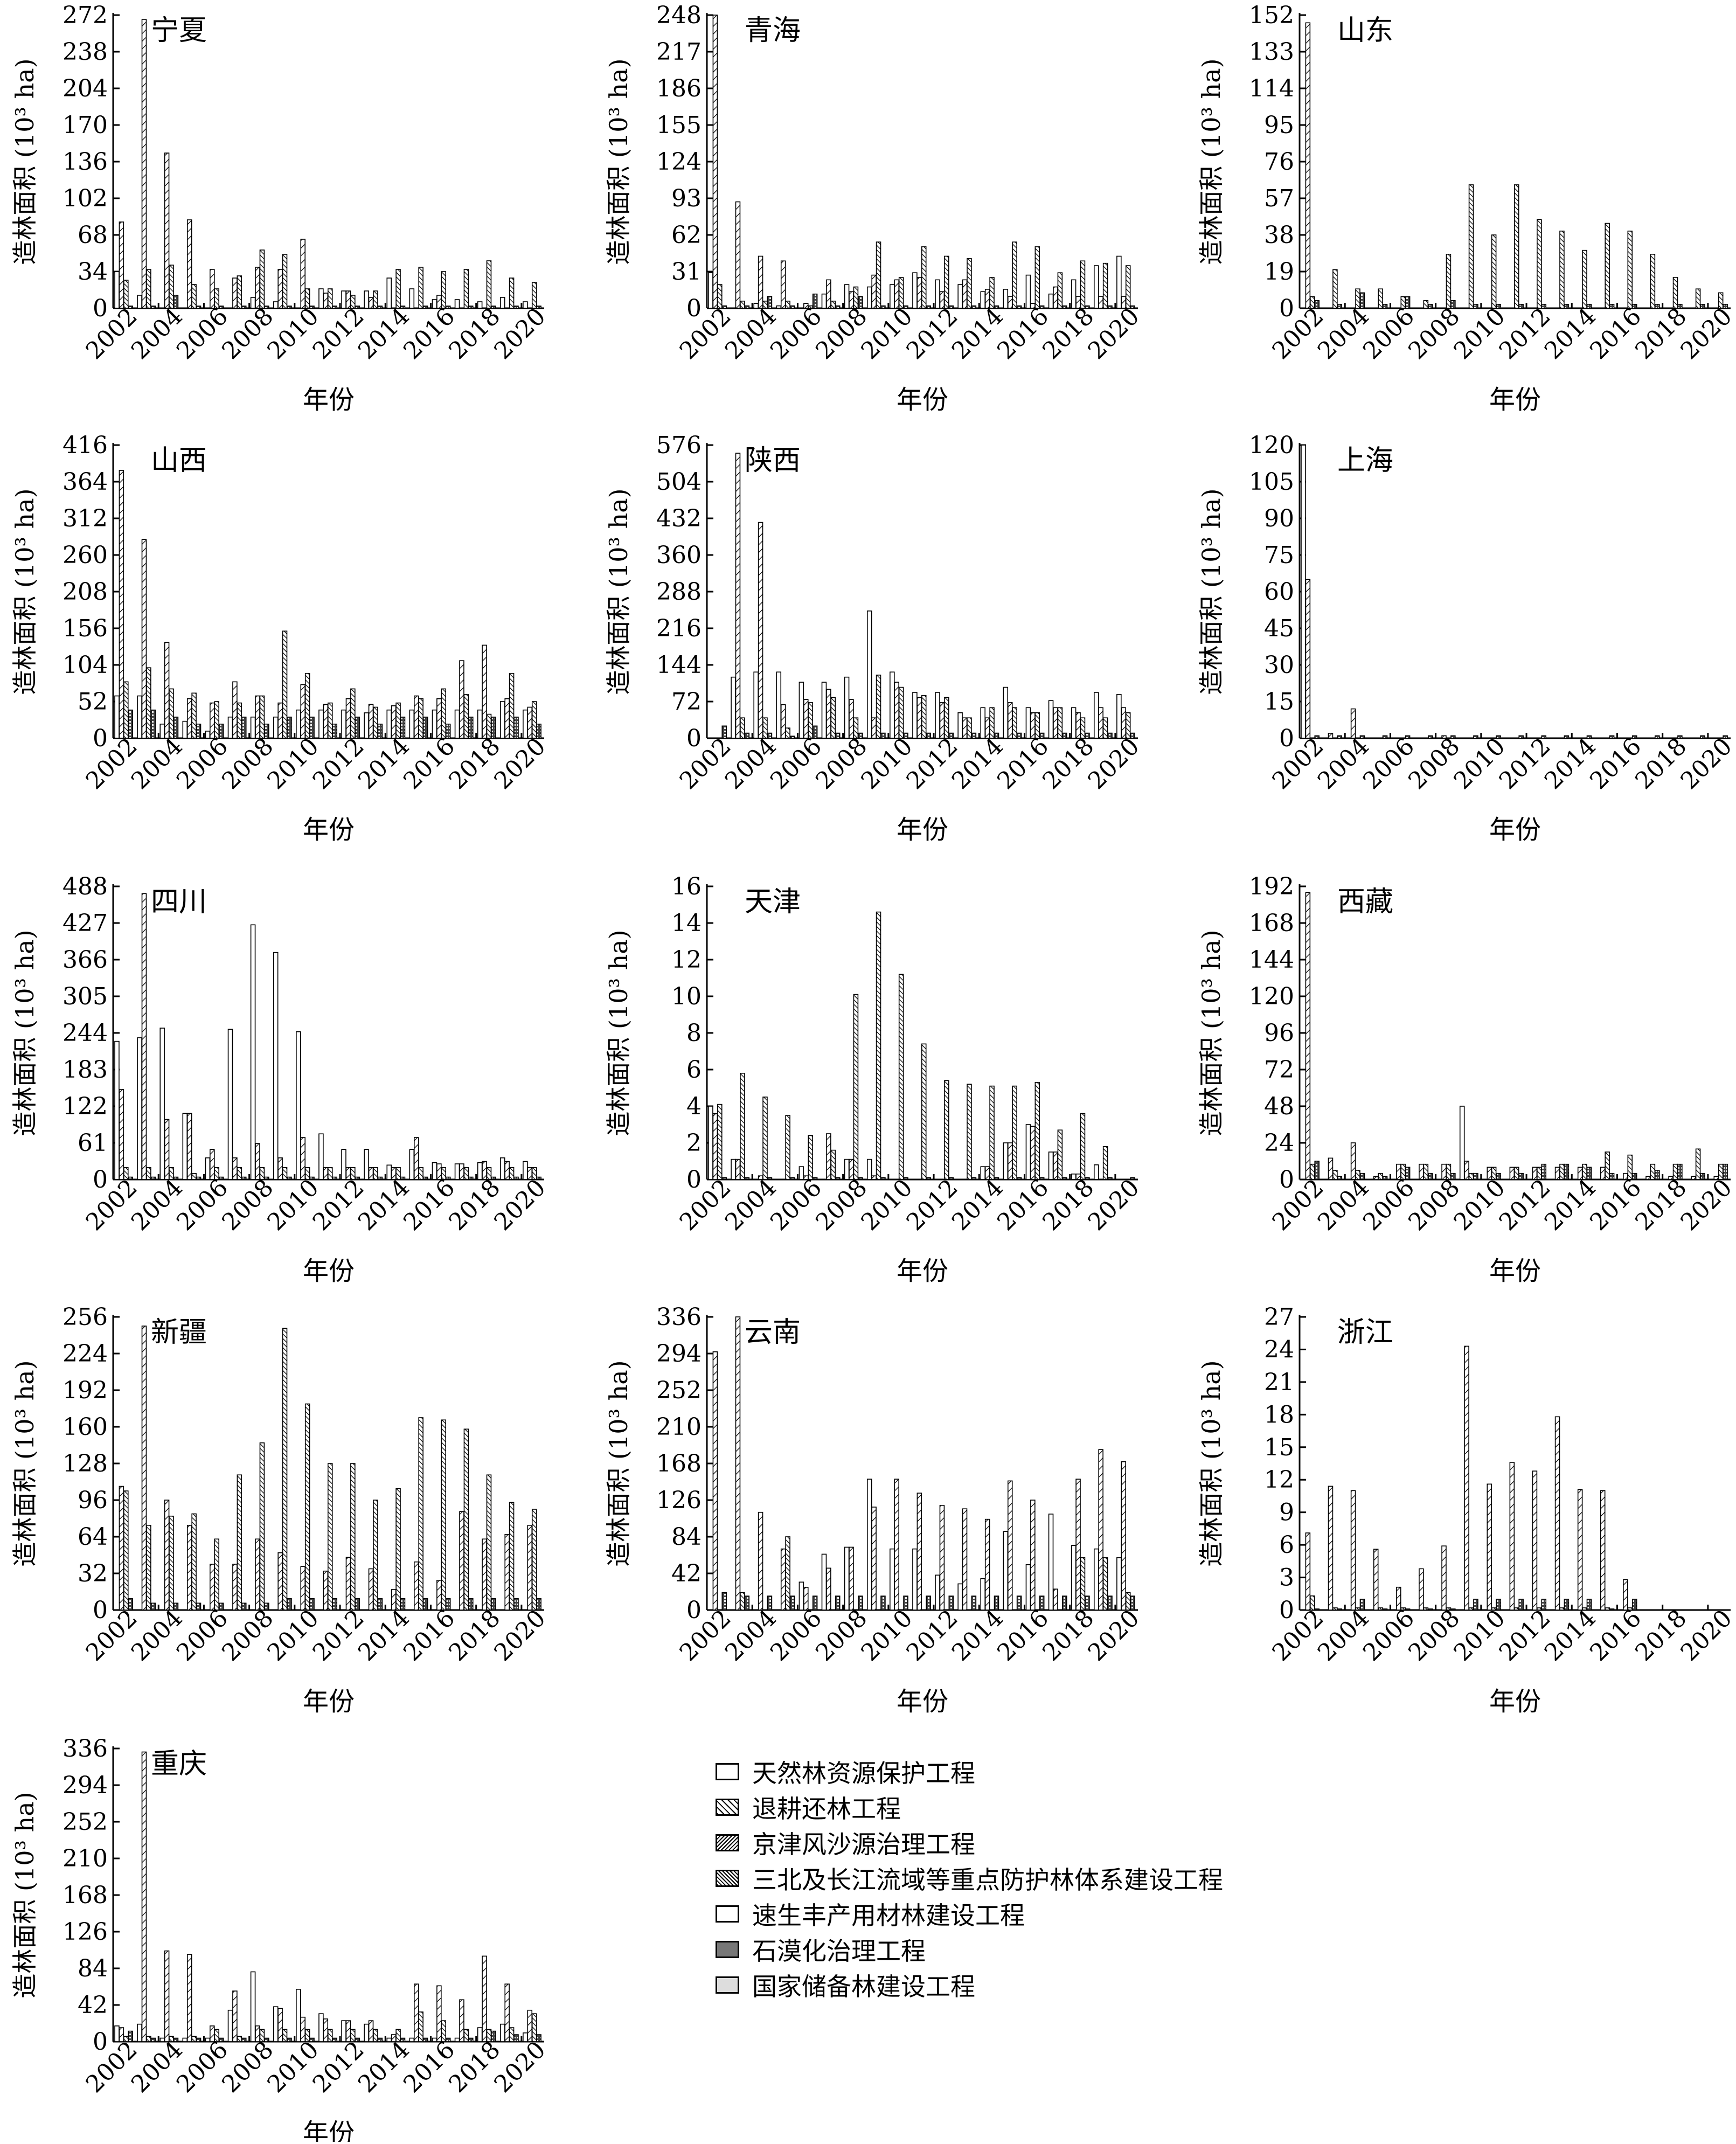  I want to click on x-tick-label: 2012, so click(339, 2067).